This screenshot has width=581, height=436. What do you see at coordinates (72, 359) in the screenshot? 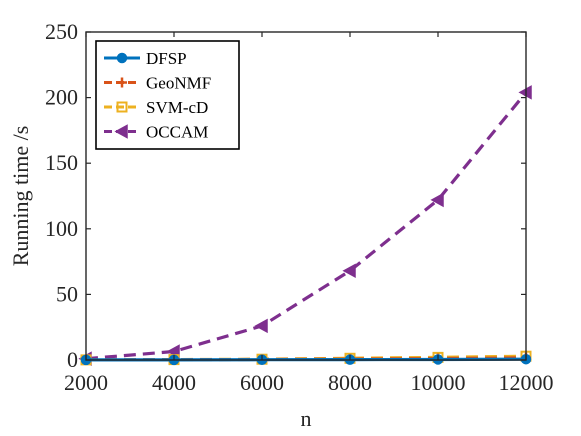
I see `y-tick-label: 0` at bounding box center [72, 359].